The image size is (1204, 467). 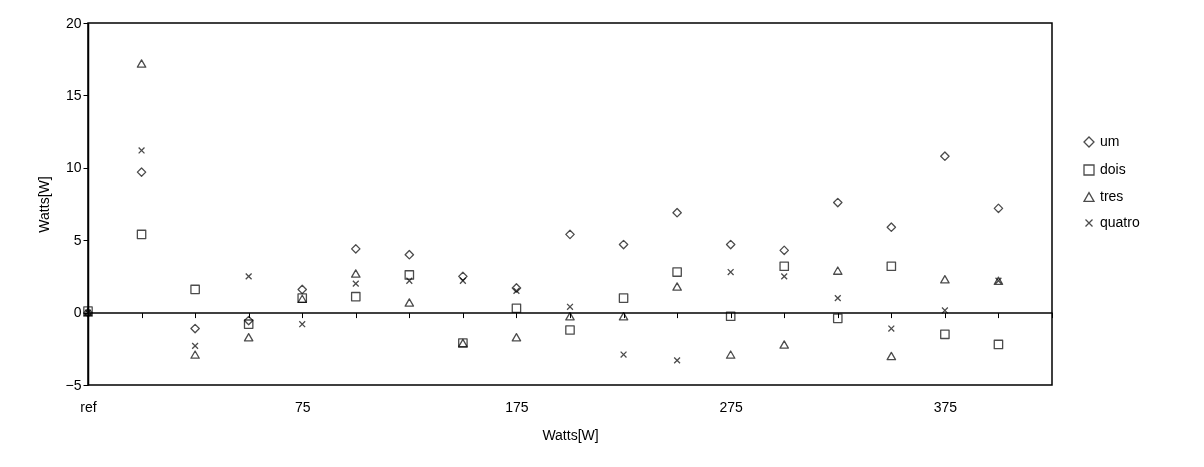 I want to click on y-tick-label: 10, so click(x=73, y=167).